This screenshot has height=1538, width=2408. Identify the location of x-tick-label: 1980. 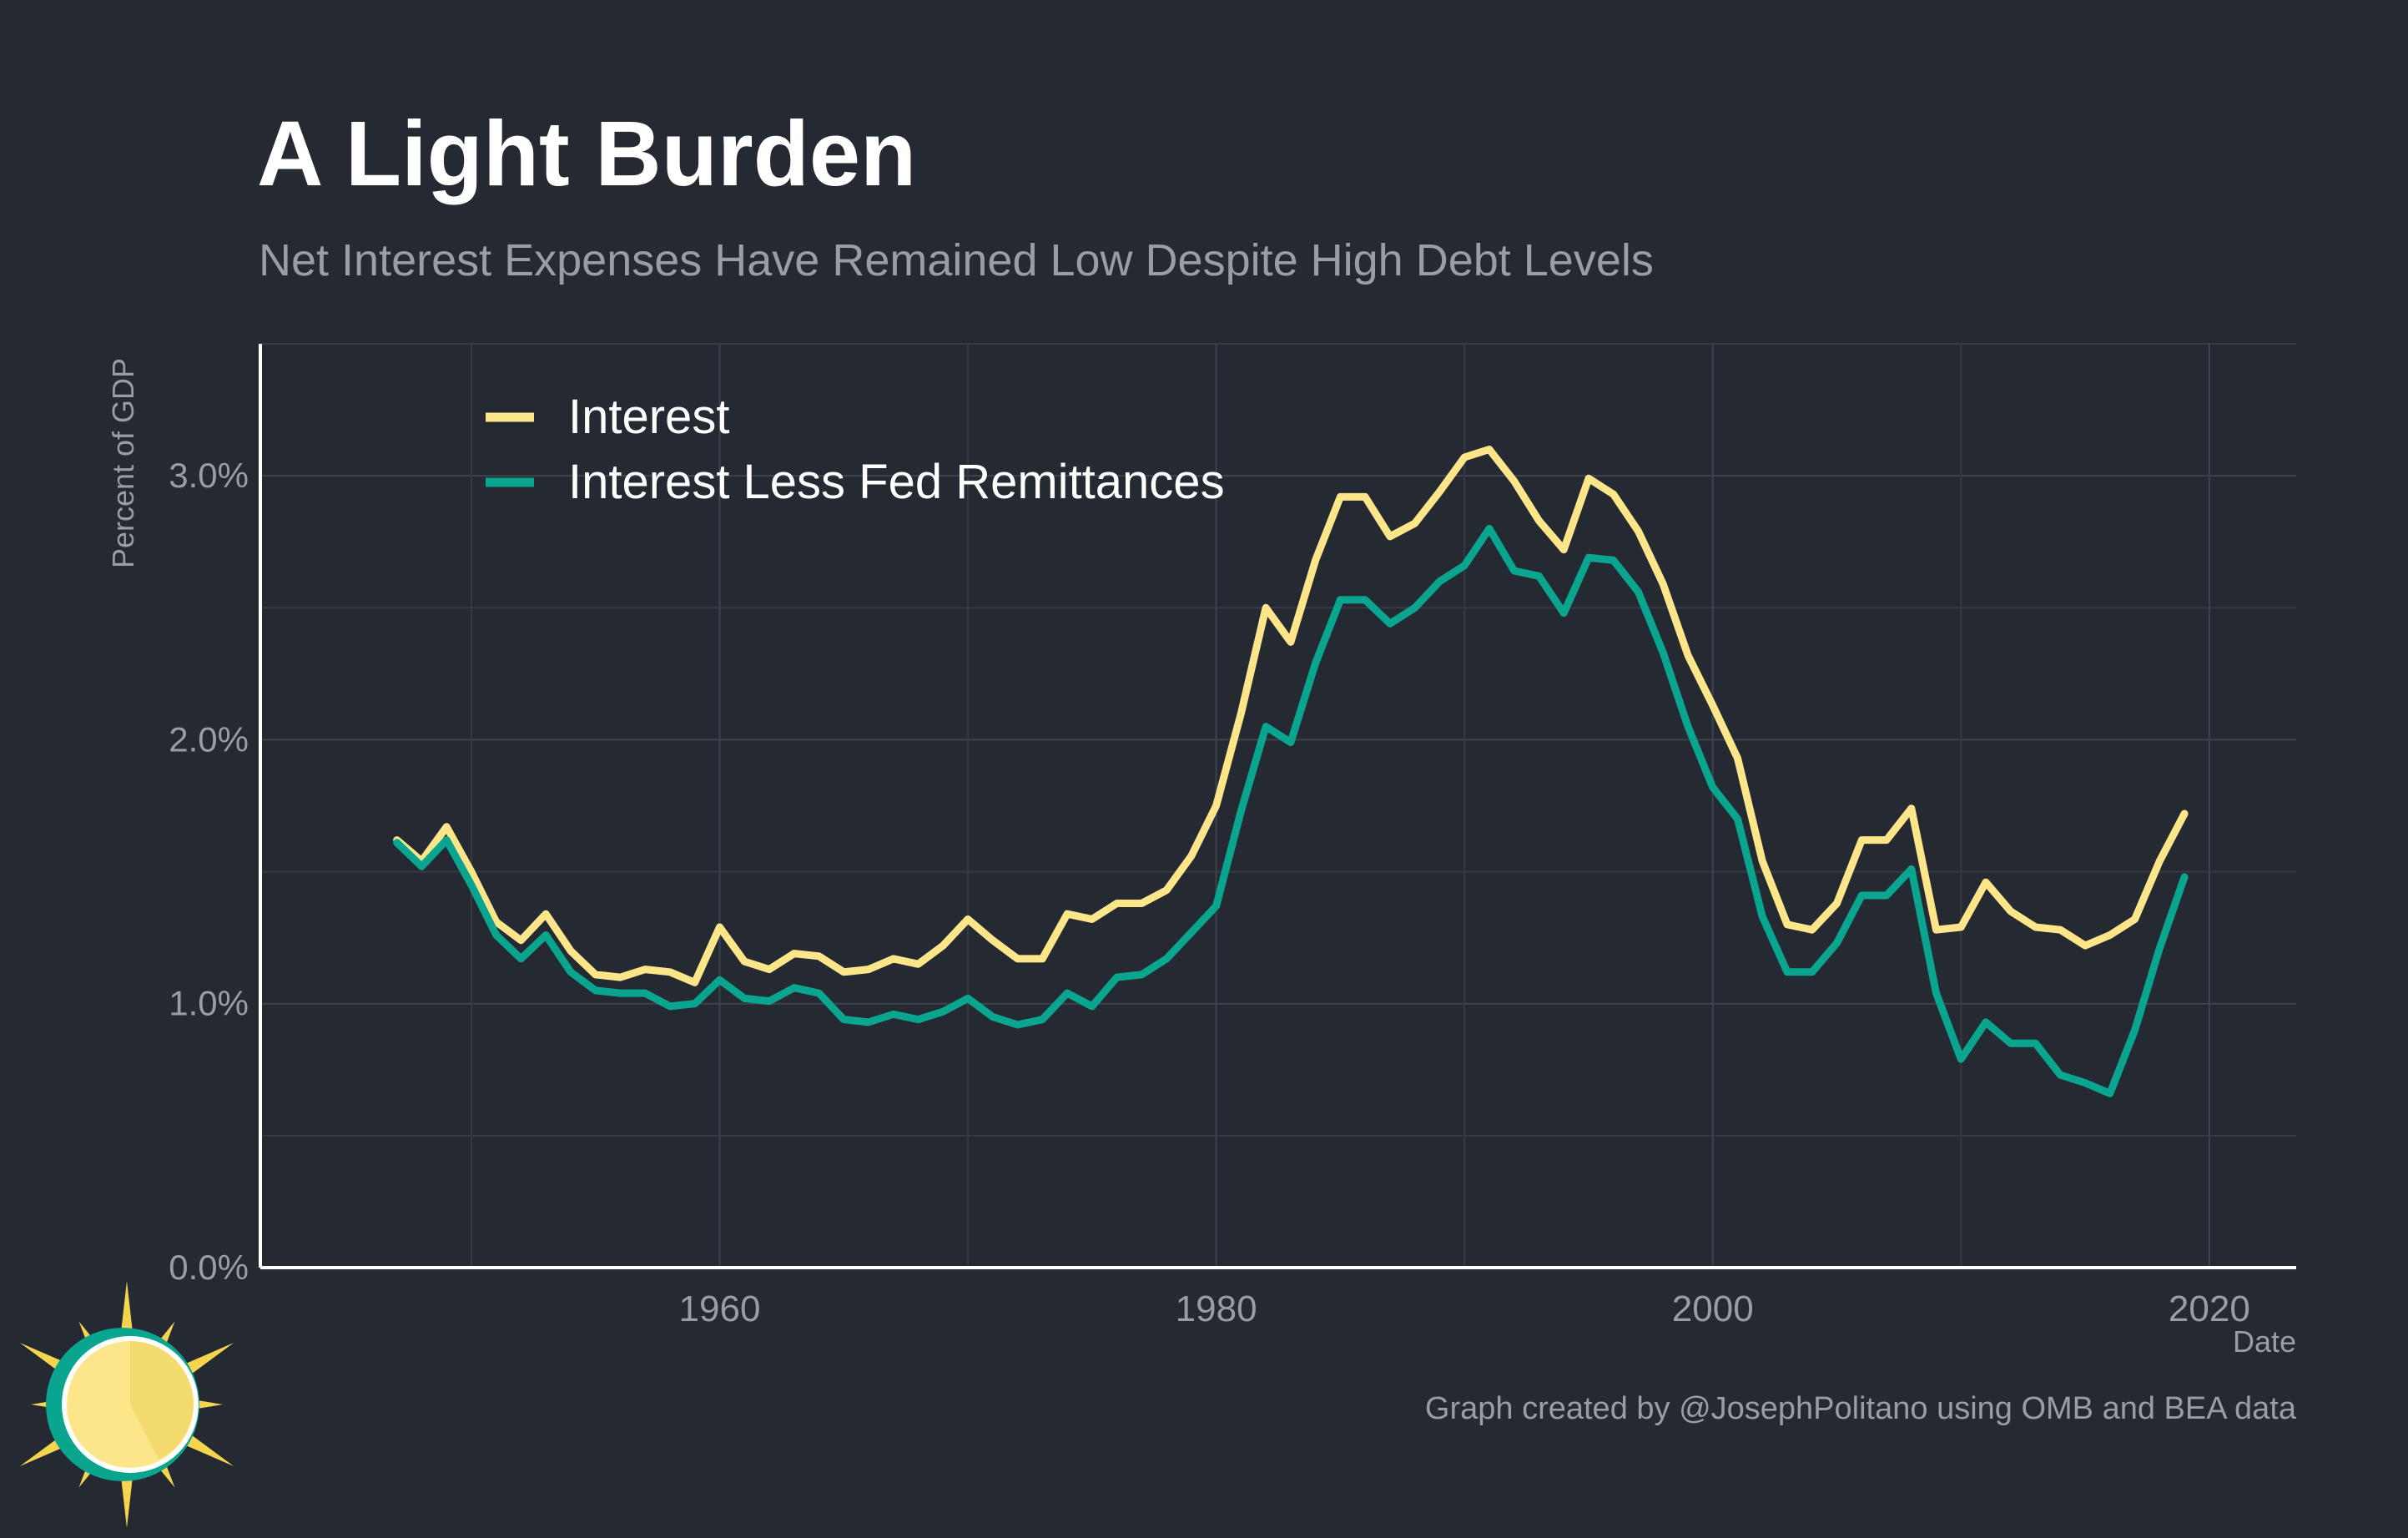
(1216, 1308).